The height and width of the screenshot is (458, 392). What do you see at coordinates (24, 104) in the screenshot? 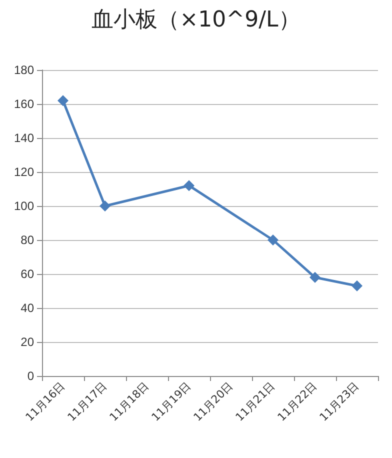
I see `y-tick-label: 160` at bounding box center [24, 104].